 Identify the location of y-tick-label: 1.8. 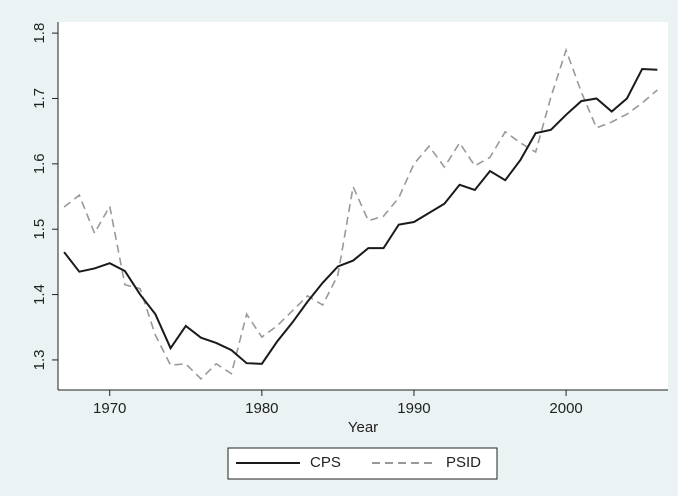
(39, 33).